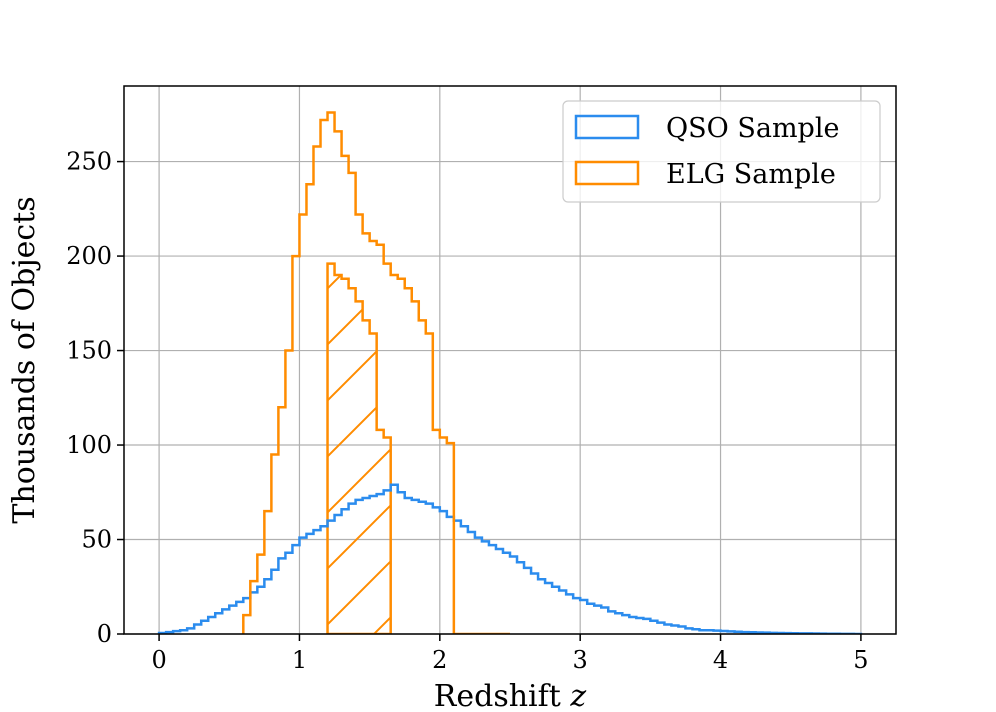 The height and width of the screenshot is (712, 996). What do you see at coordinates (607, 127) in the screenshot?
I see `legend-swatch-qso` at bounding box center [607, 127].